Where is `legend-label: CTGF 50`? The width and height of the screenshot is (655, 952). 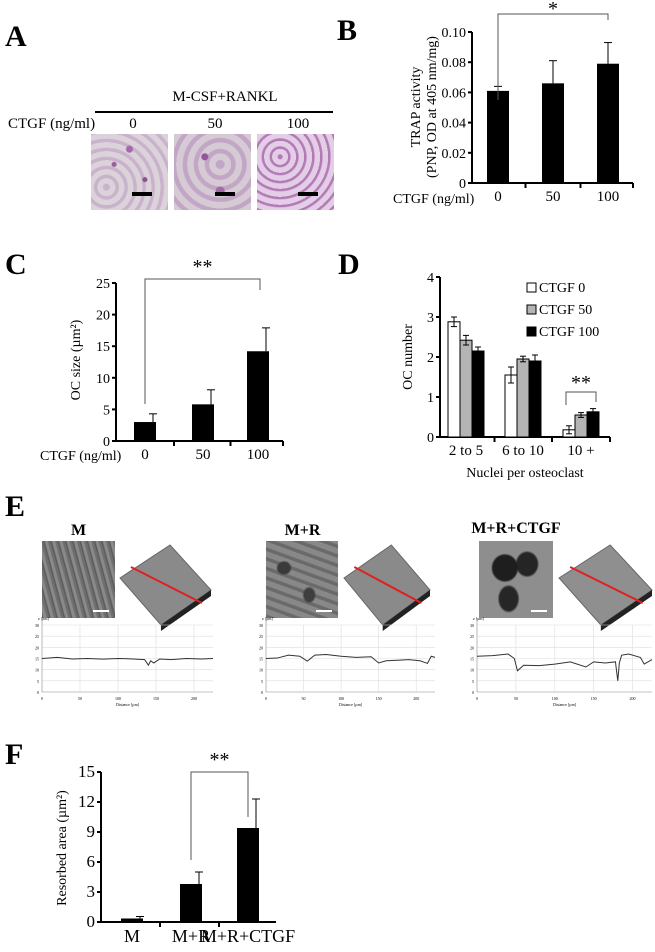
legend-label: CTGF 50 is located at coordinates (565, 310).